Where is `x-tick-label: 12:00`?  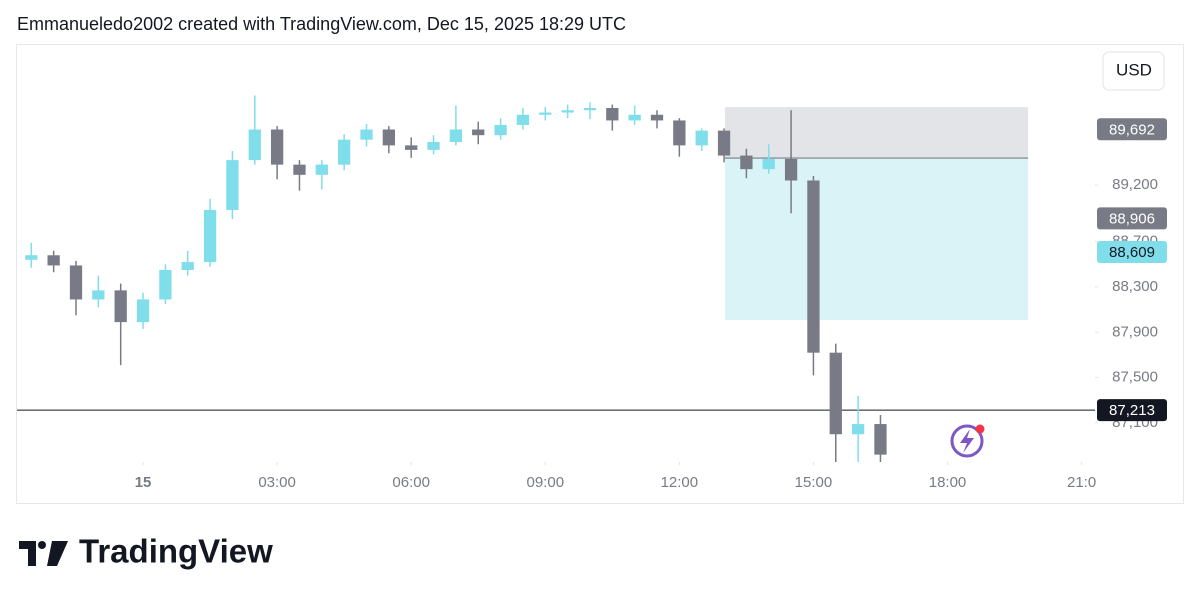
x-tick-label: 12:00 is located at coordinates (680, 482).